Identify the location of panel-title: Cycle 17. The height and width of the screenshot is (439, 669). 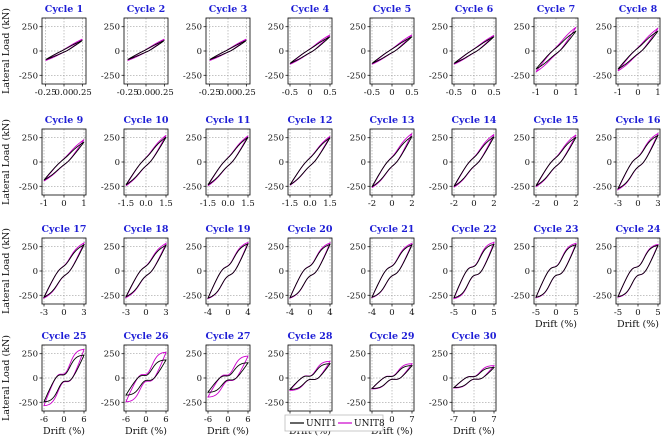
(63, 229).